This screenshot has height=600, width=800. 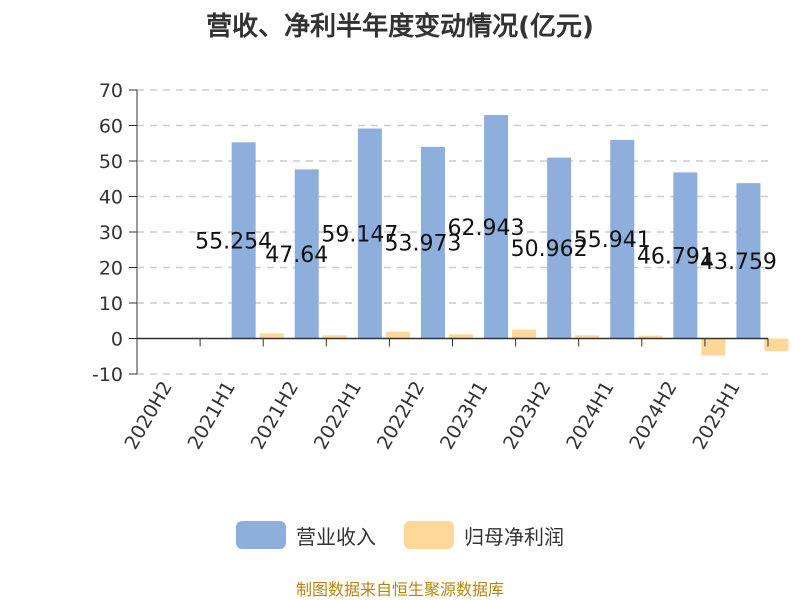 What do you see at coordinates (738, 262) in the screenshot?
I see `revenue-data-label: 43.759` at bounding box center [738, 262].